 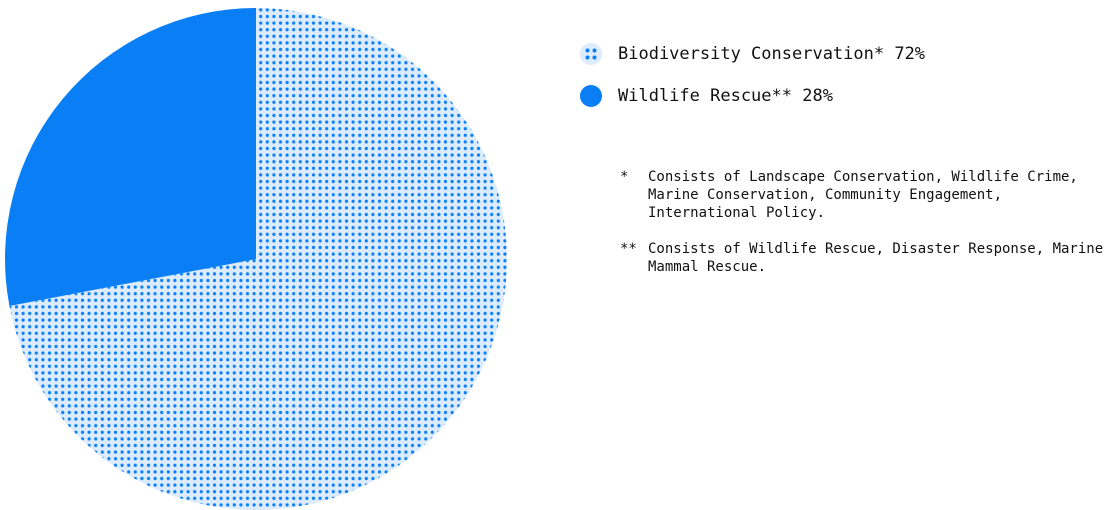 What do you see at coordinates (591, 54) in the screenshot?
I see `dotted-swatch-icon` at bounding box center [591, 54].